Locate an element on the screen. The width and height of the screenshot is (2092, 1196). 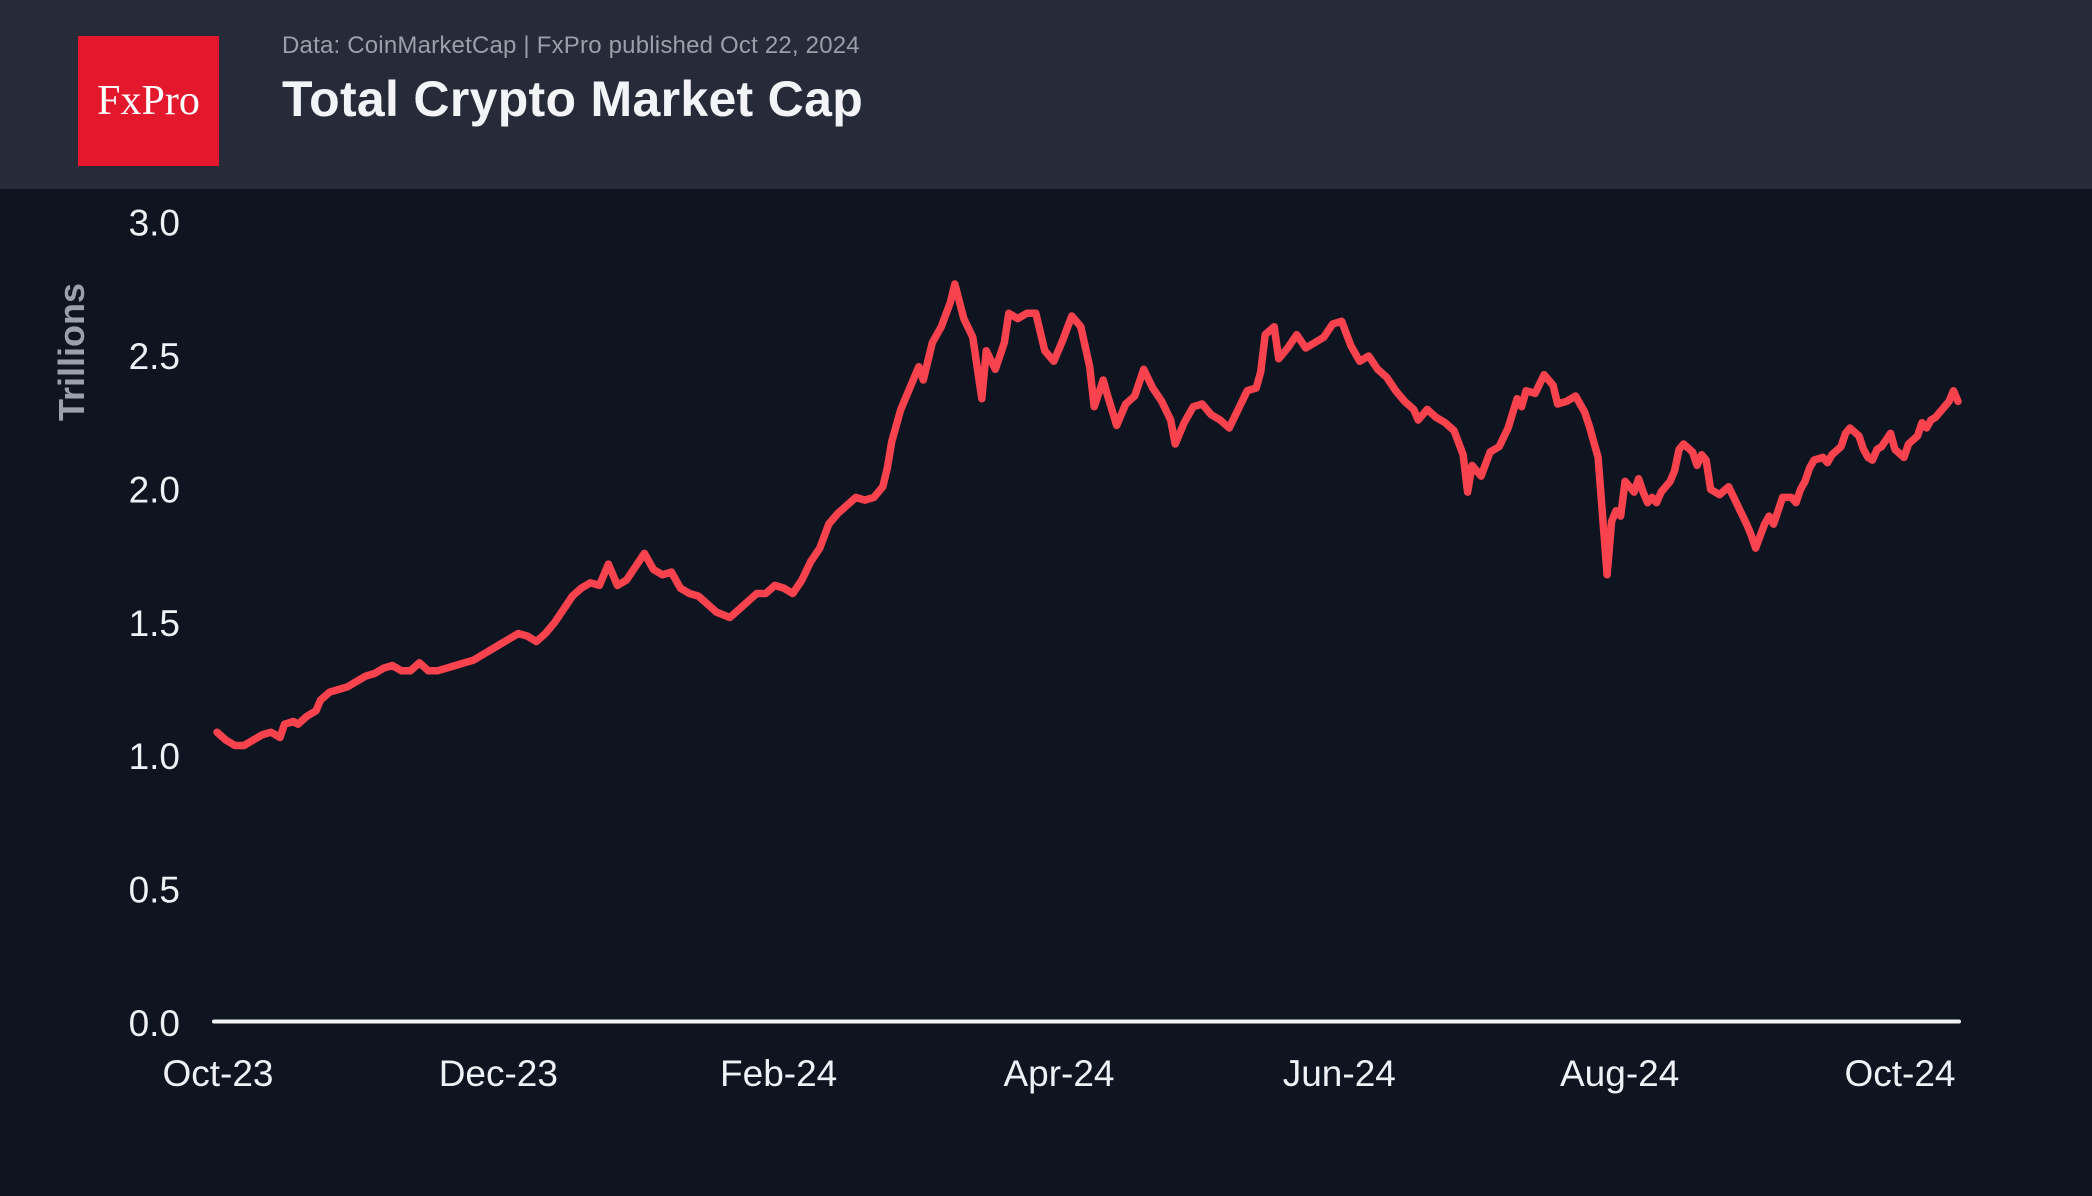
y-tick-label: 1.0 is located at coordinates (154, 756).